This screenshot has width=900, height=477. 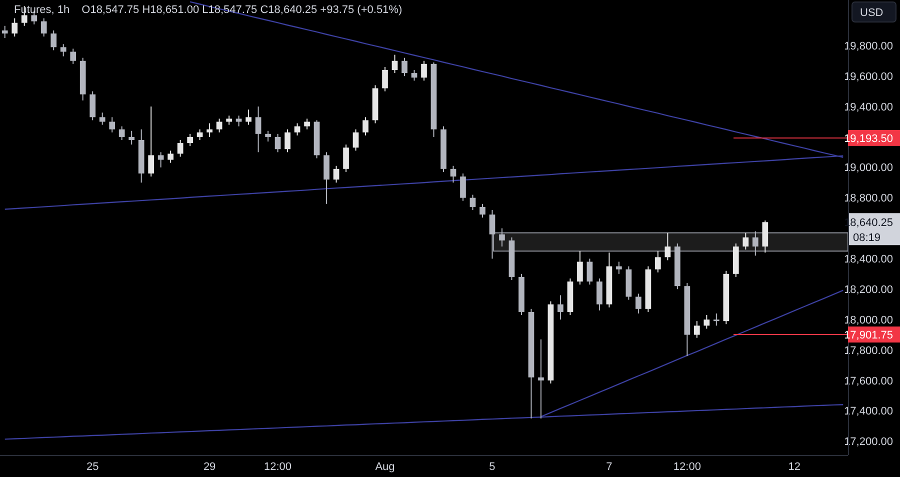 What do you see at coordinates (868, 350) in the screenshot?
I see `y-tick-label: 17,800.00` at bounding box center [868, 350].